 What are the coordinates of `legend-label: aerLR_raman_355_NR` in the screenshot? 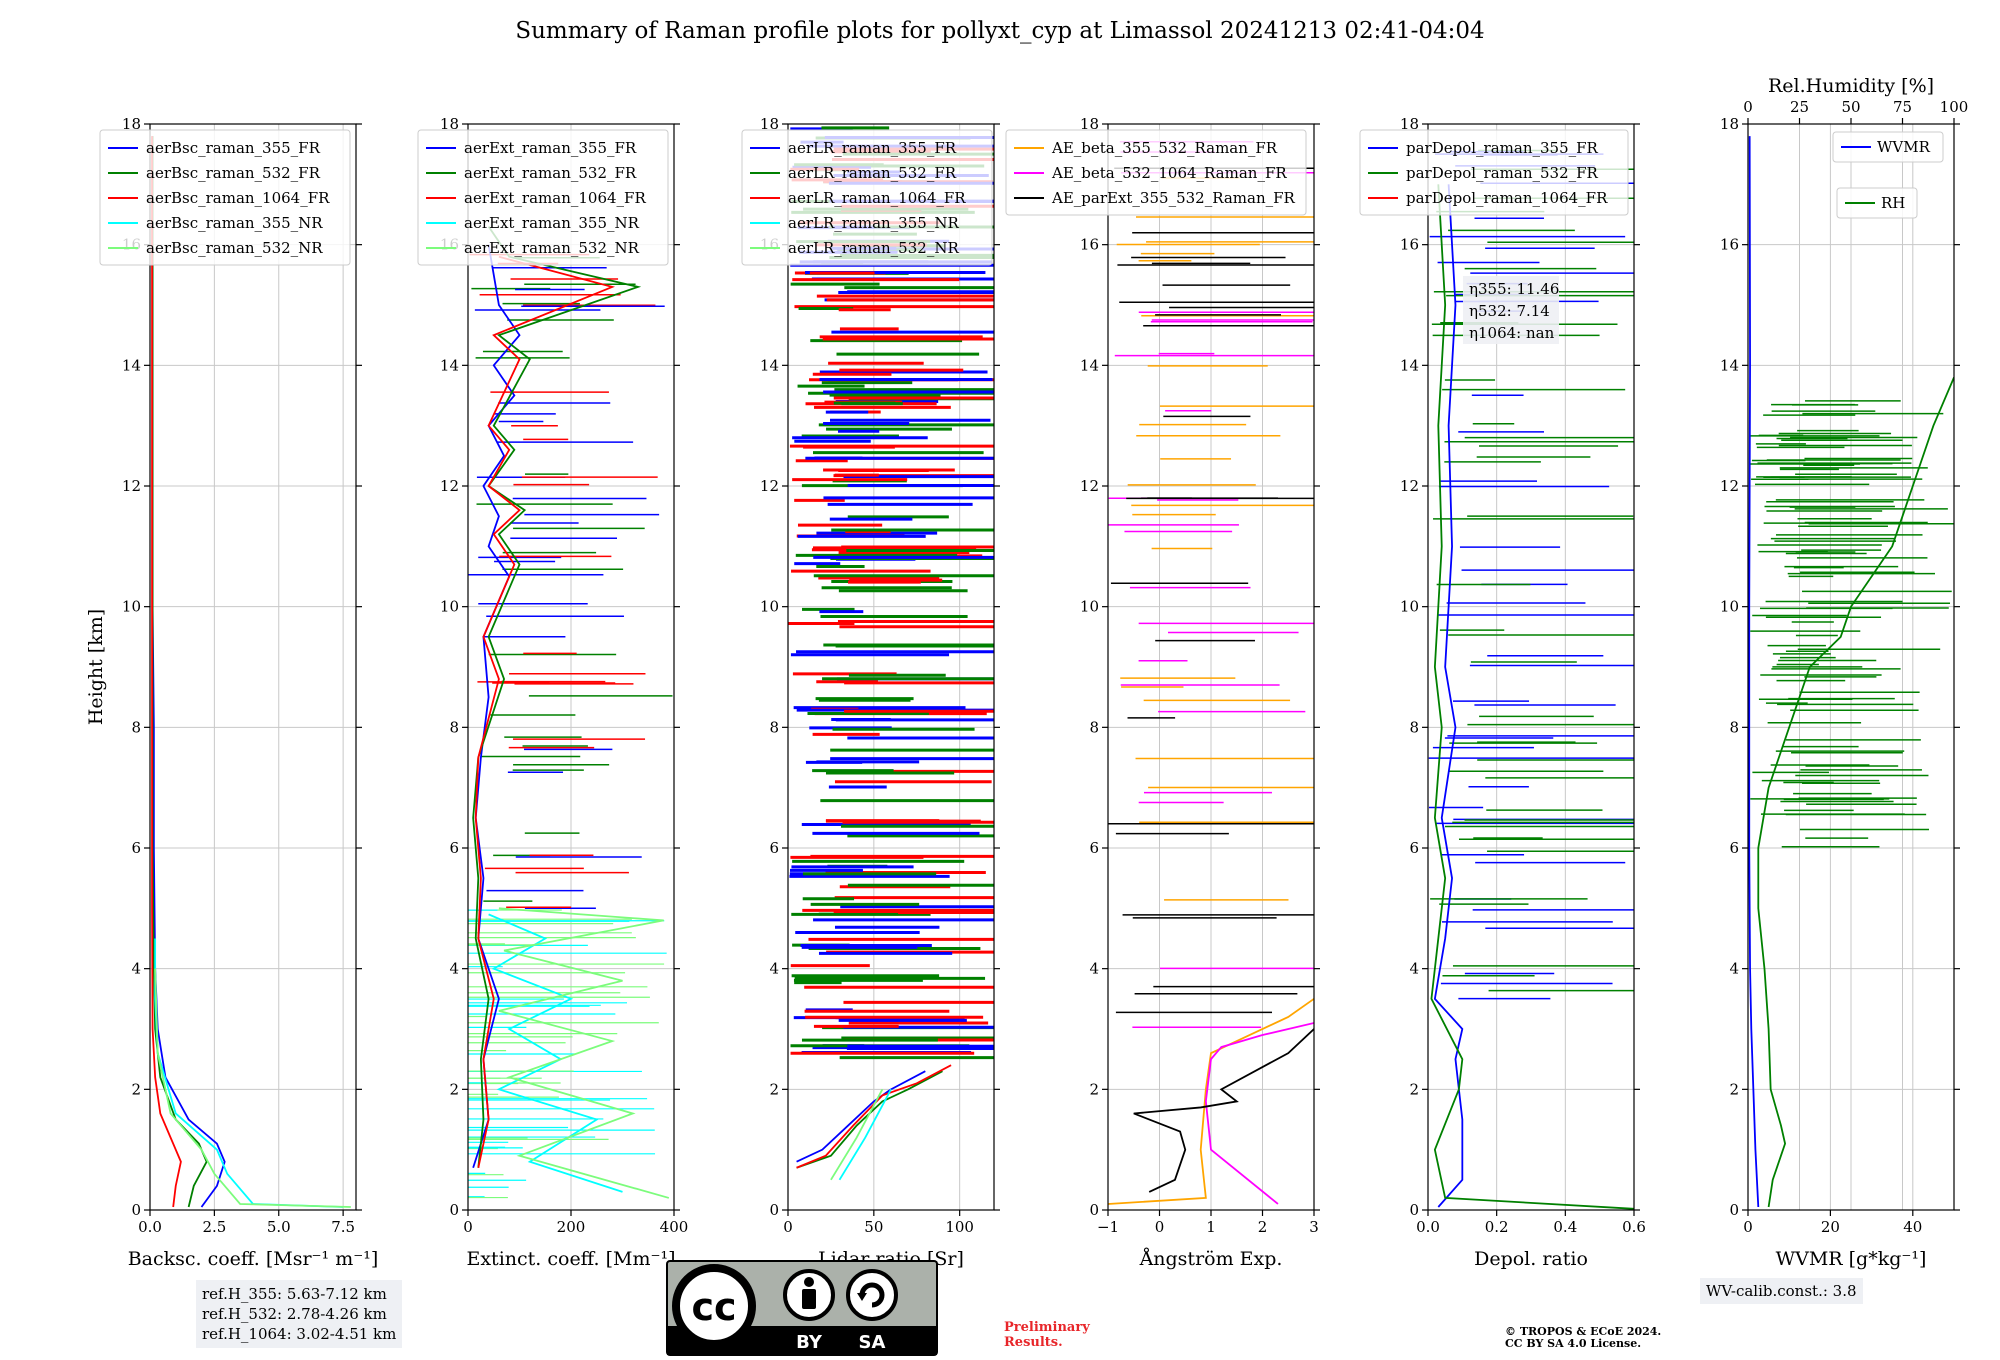 It's located at (873, 223).